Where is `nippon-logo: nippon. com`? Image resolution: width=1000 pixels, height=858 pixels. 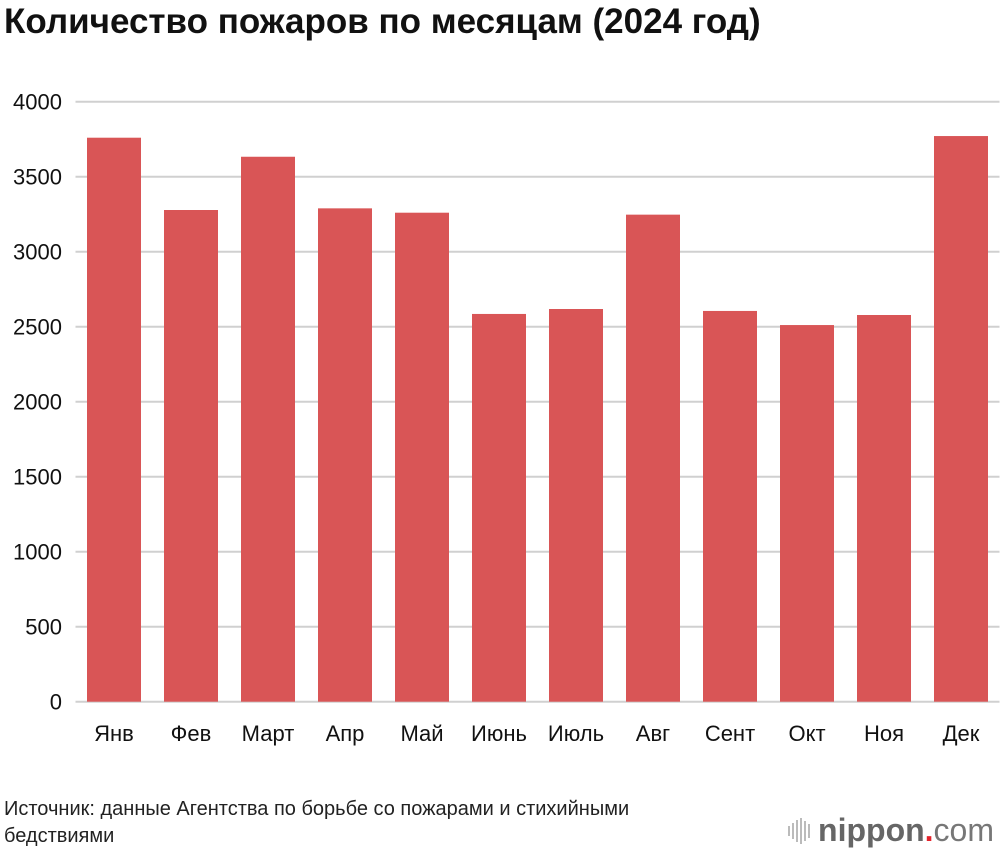 nippon-logo: nippon. com is located at coordinates (891, 830).